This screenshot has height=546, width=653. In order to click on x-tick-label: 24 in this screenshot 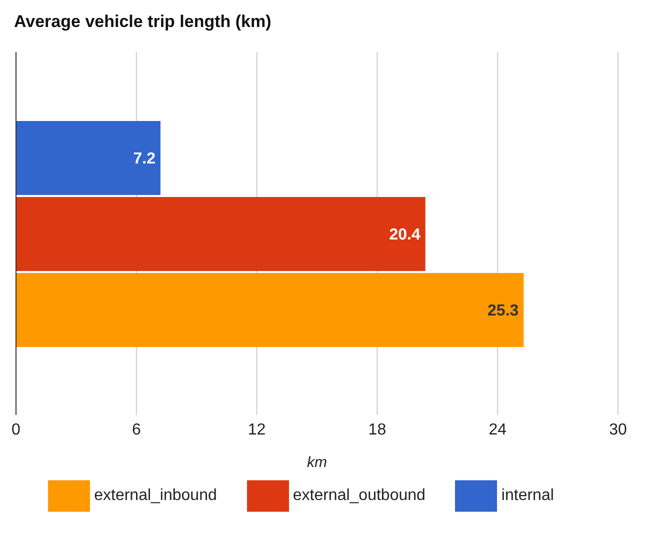, I will do `click(497, 429)`.